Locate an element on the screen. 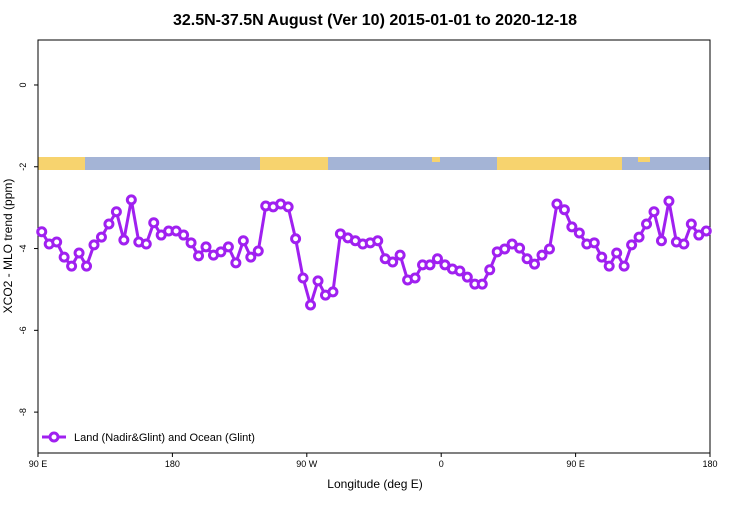  legend-marker is located at coordinates (54, 437).